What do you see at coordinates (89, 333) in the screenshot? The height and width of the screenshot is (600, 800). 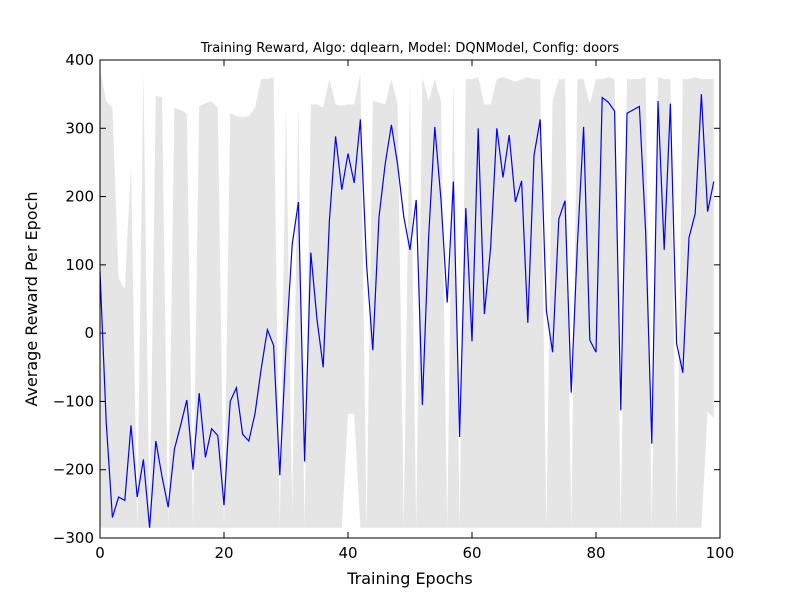 I see `y-tick-label: 0` at bounding box center [89, 333].